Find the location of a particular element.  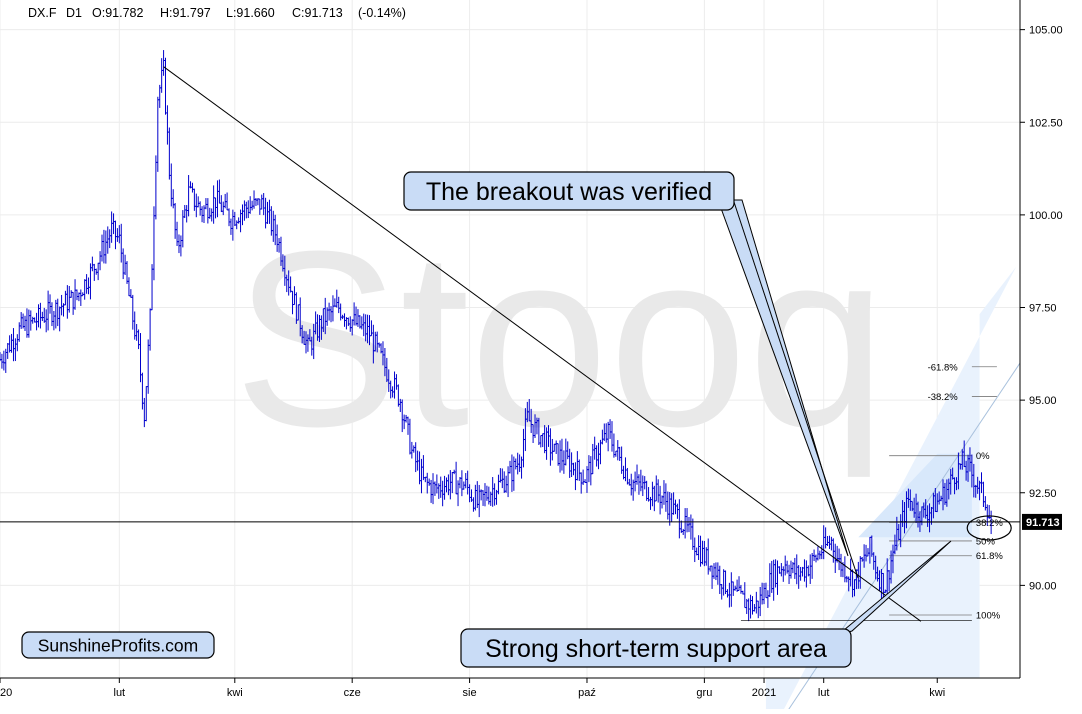

x-tick-label-8: lut is located at coordinates (824, 693).